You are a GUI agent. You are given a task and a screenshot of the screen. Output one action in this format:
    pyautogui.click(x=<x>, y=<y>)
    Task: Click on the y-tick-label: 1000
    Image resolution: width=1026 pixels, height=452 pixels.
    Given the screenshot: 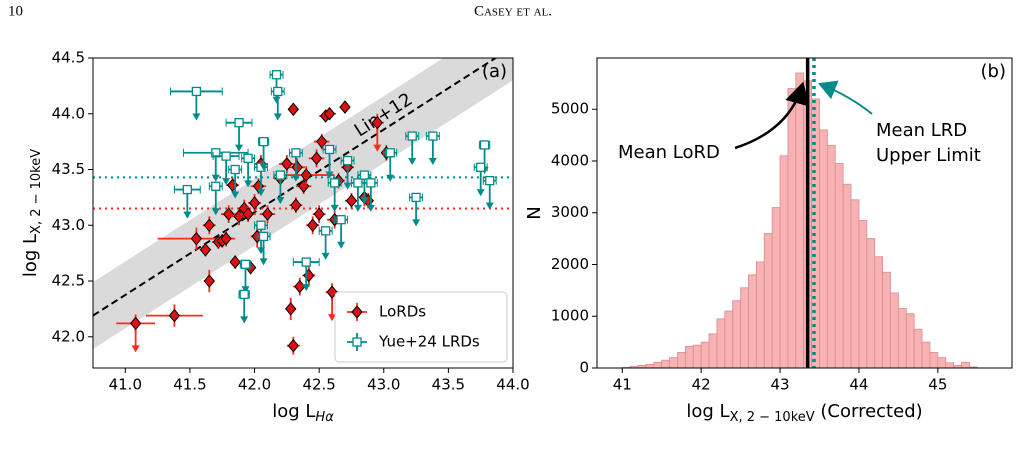 What is the action you would take?
    pyautogui.click(x=570, y=316)
    